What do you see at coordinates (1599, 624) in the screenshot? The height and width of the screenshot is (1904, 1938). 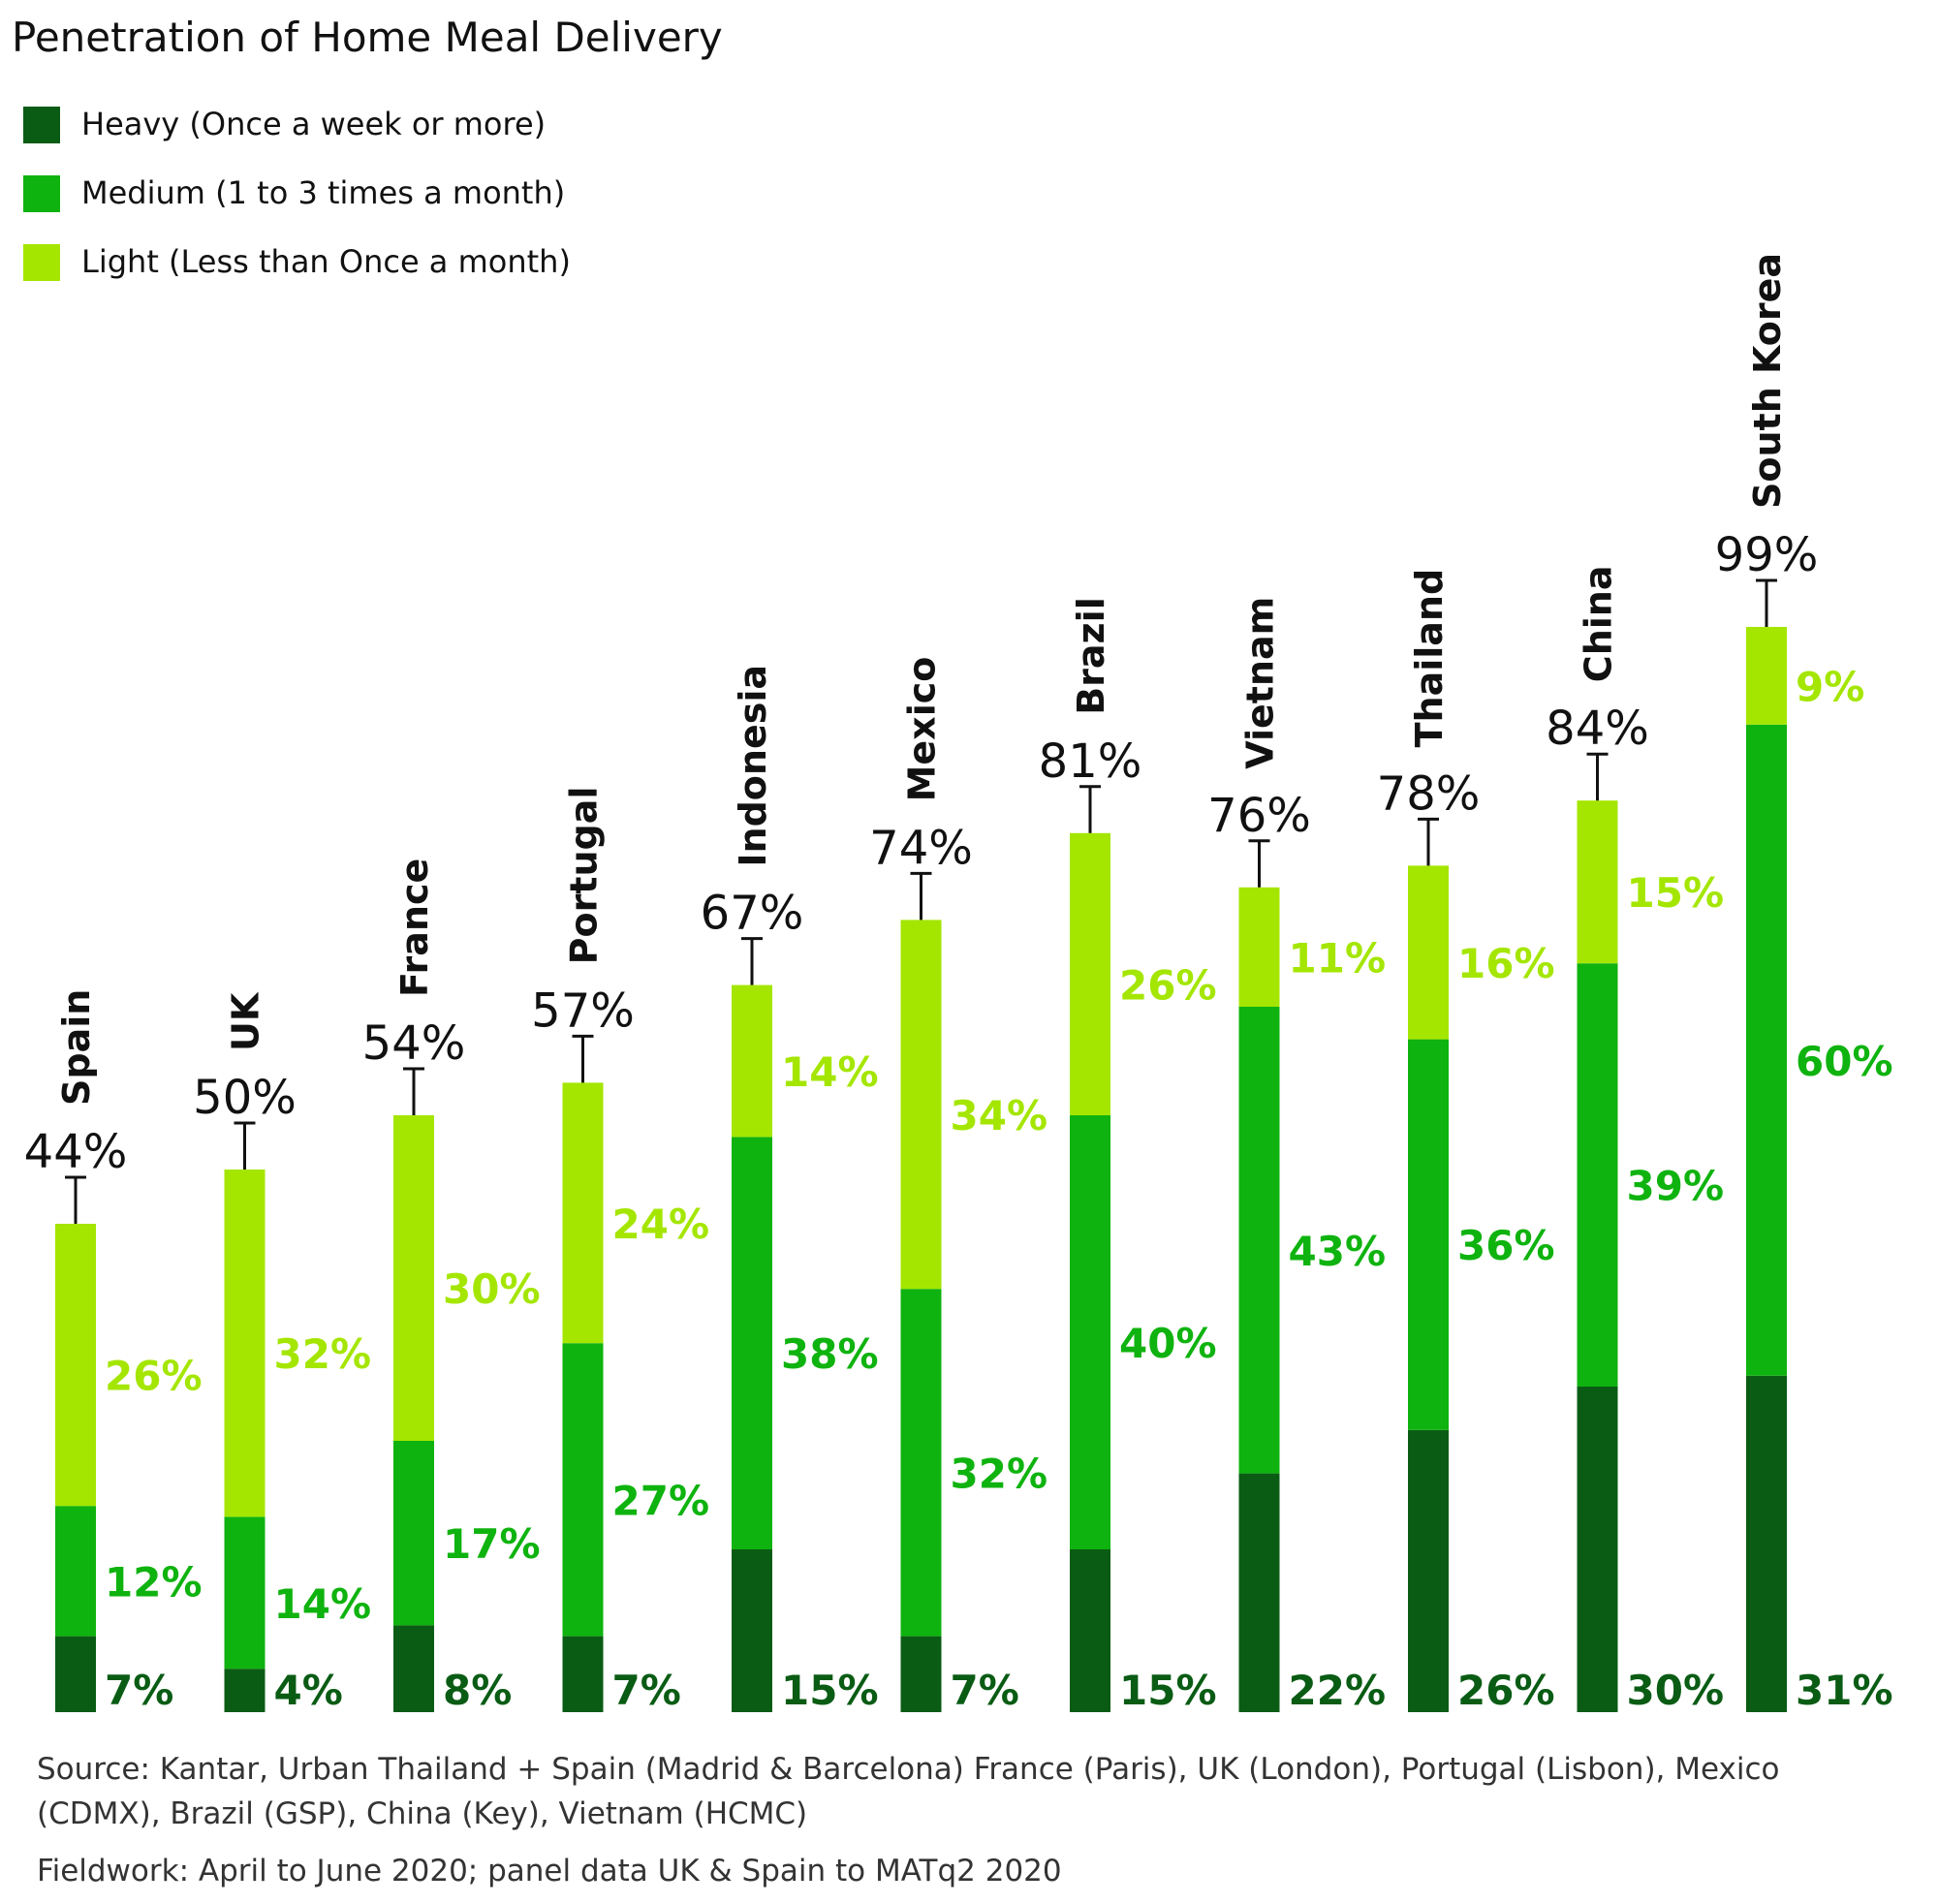 I see `category-label: China` at bounding box center [1599, 624].